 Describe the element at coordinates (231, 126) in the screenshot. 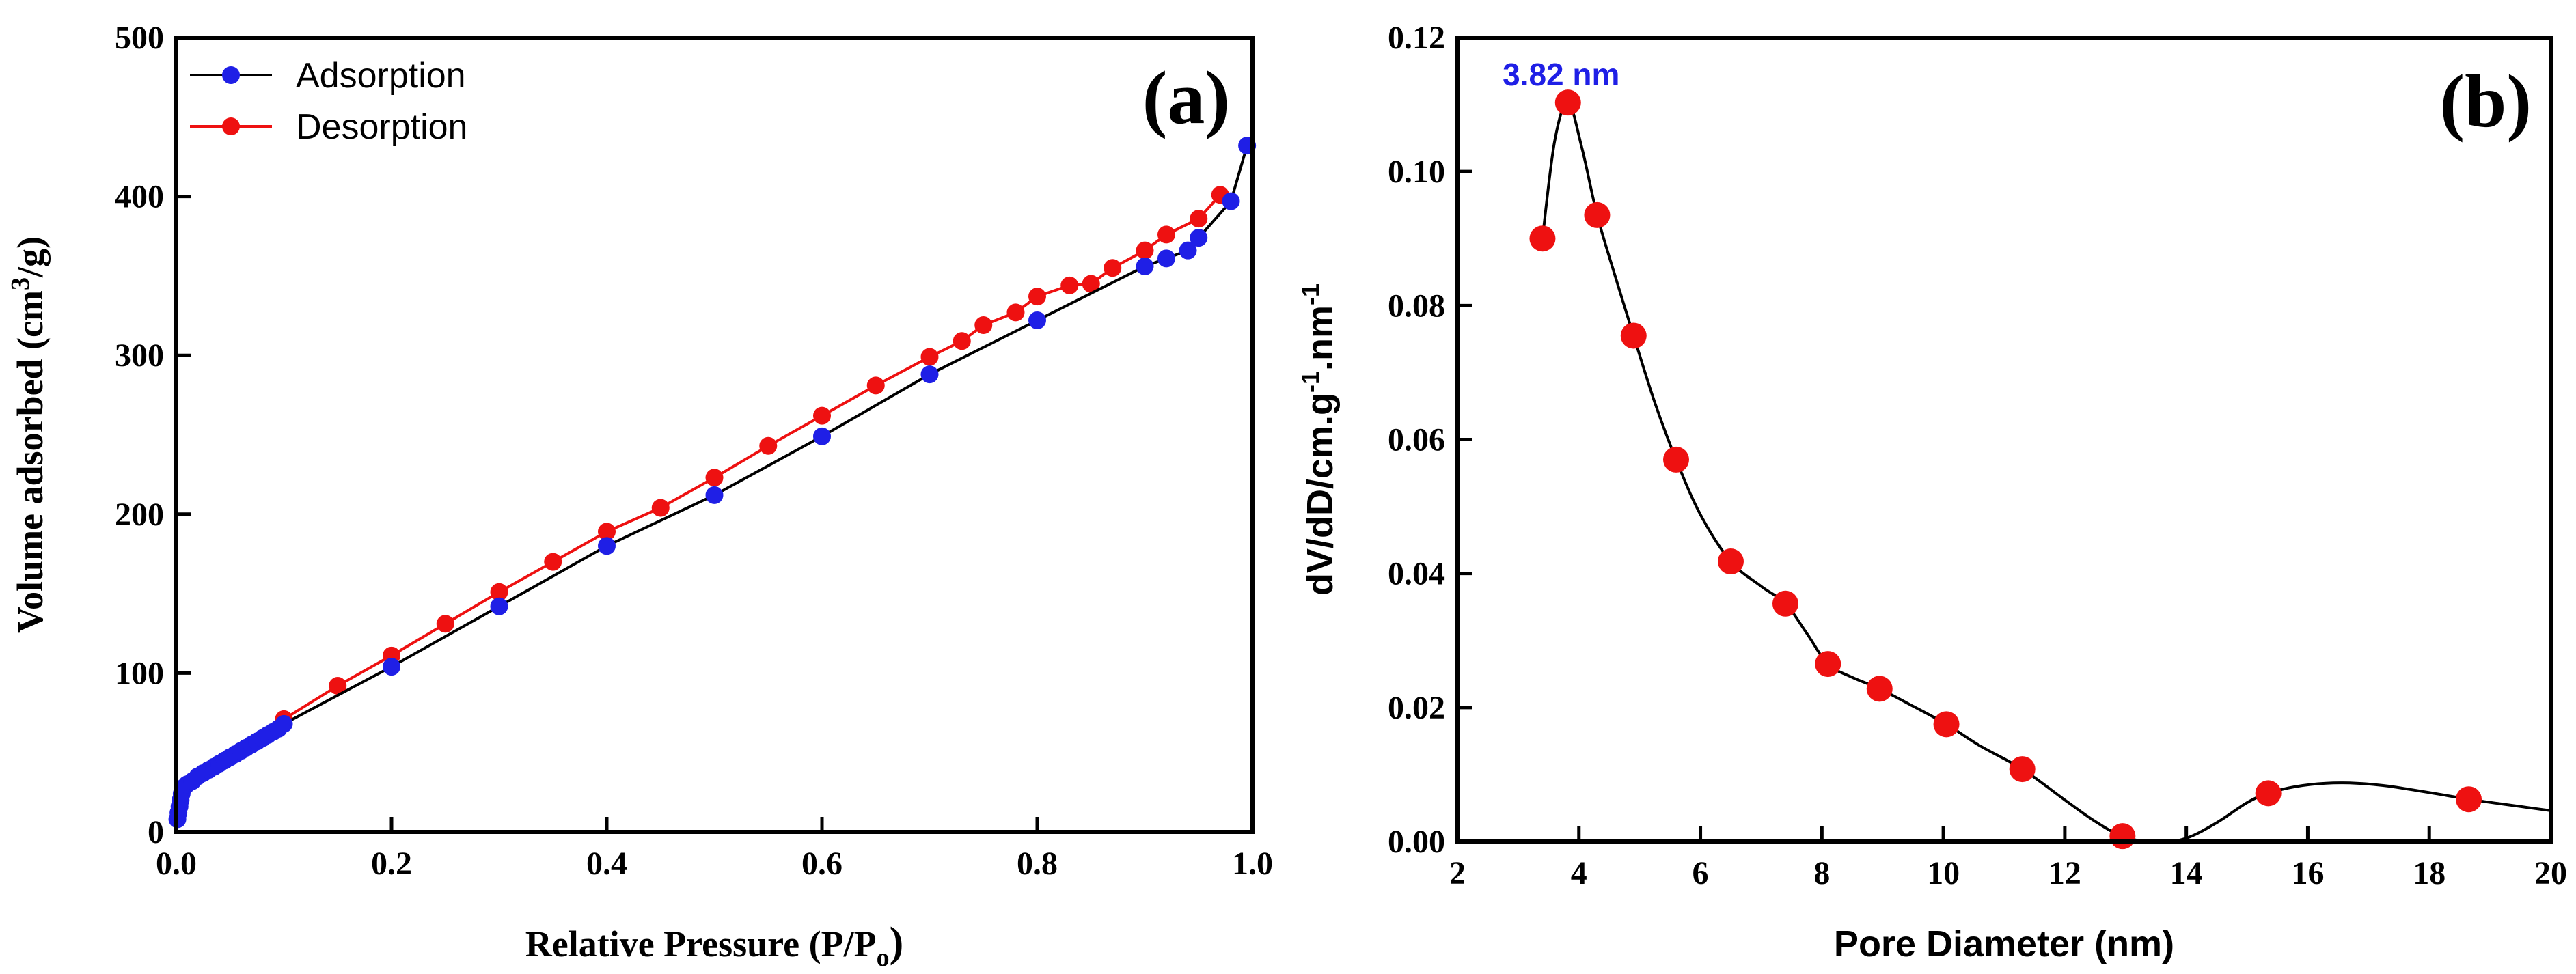

I see `legend-desorption-marker` at that location.